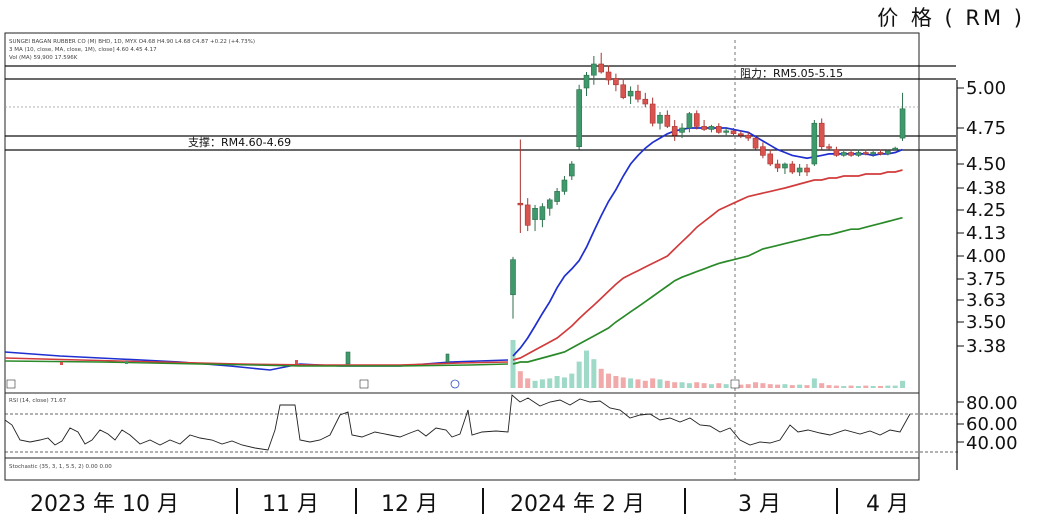 The height and width of the screenshot is (526, 1039). What do you see at coordinates (986, 210) in the screenshot?
I see `y-tick-label: 4.25` at bounding box center [986, 210].